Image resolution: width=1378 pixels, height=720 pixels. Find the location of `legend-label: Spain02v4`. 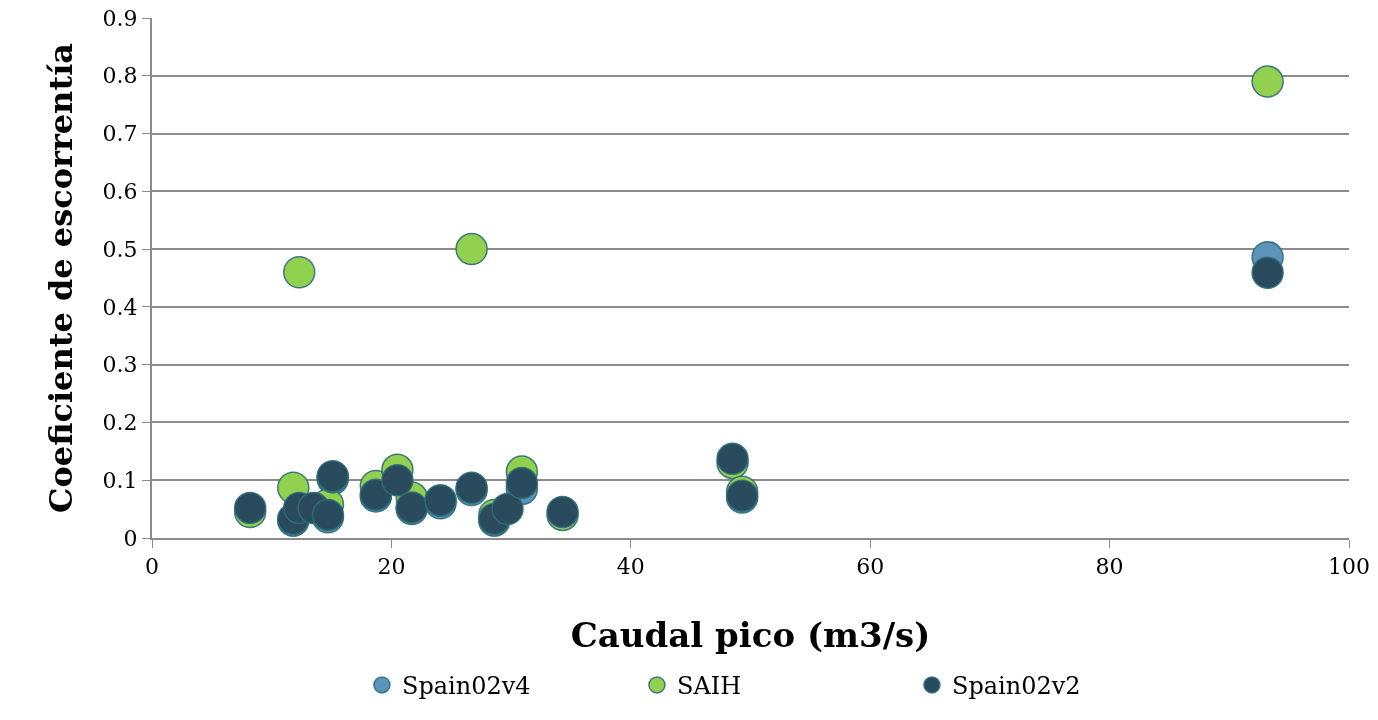

legend-label: Spain02v4 is located at coordinates (466, 686).